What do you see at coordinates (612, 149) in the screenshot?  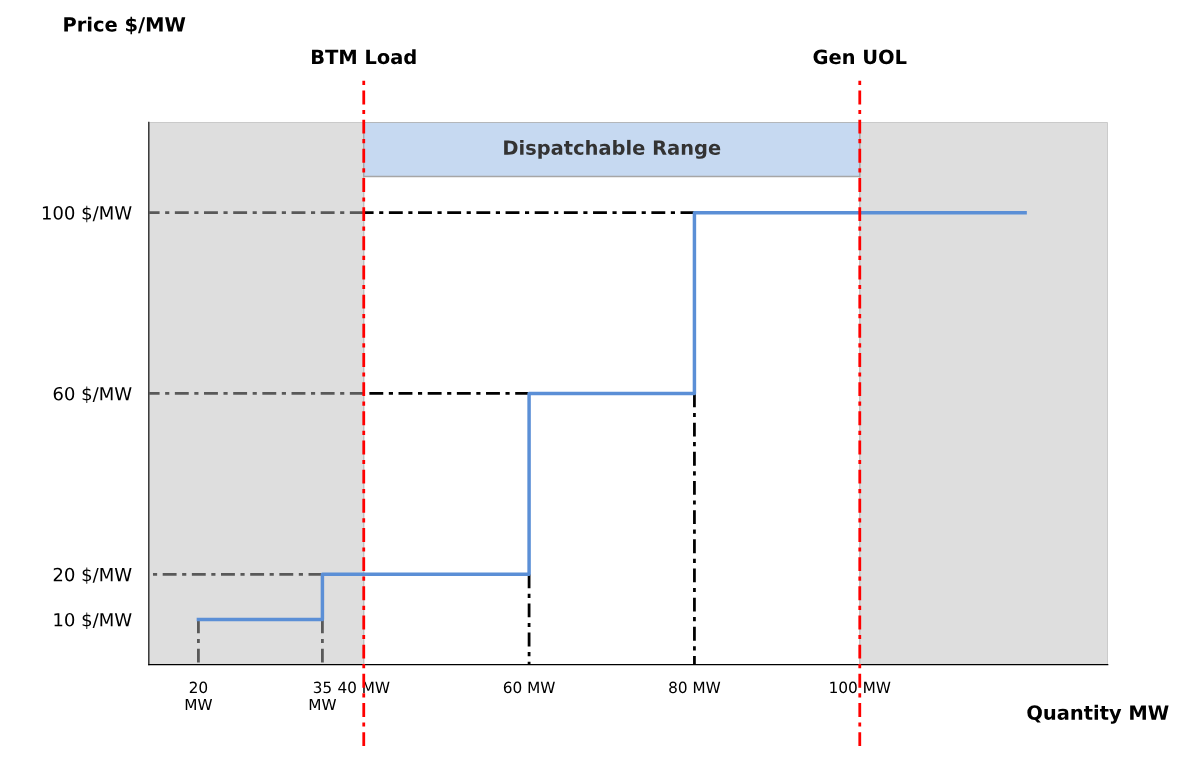 I see `band-label: Dispatchable Range` at bounding box center [612, 149].